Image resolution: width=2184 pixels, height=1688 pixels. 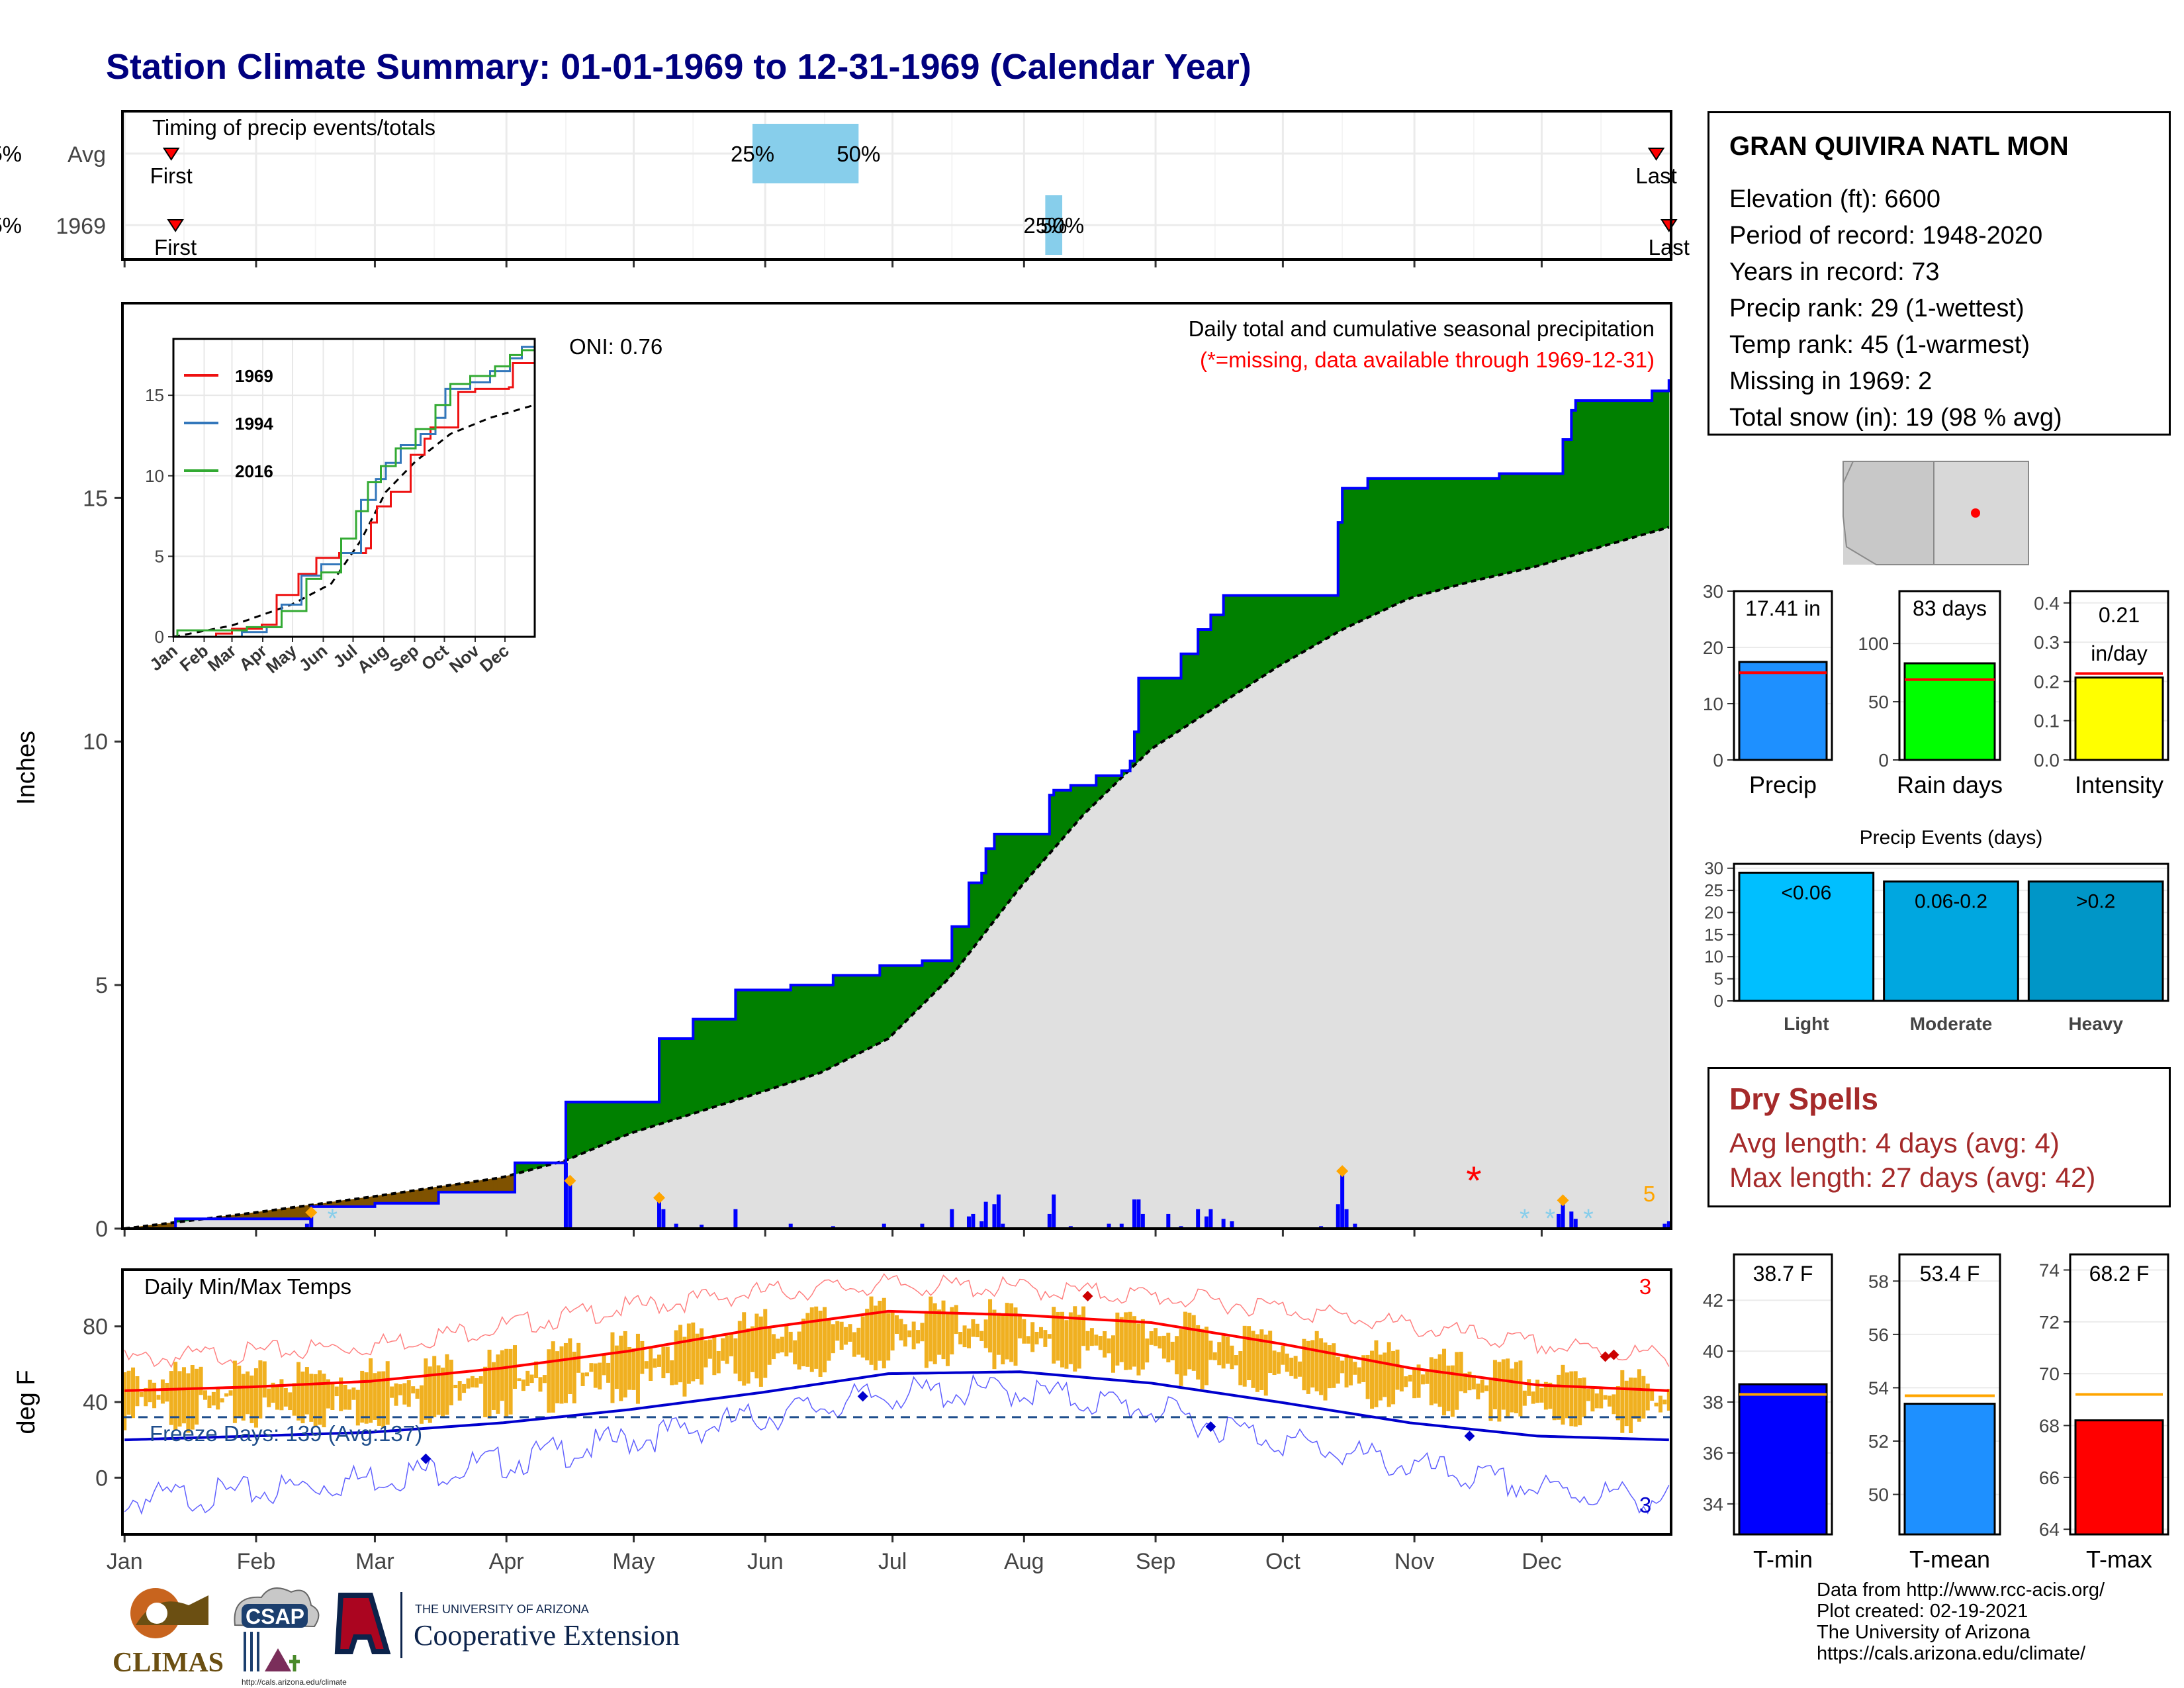 I want to click on temp-t-max: 64 66 68 70 72 74 68.2 F T-max, so click(x=2104, y=1413).